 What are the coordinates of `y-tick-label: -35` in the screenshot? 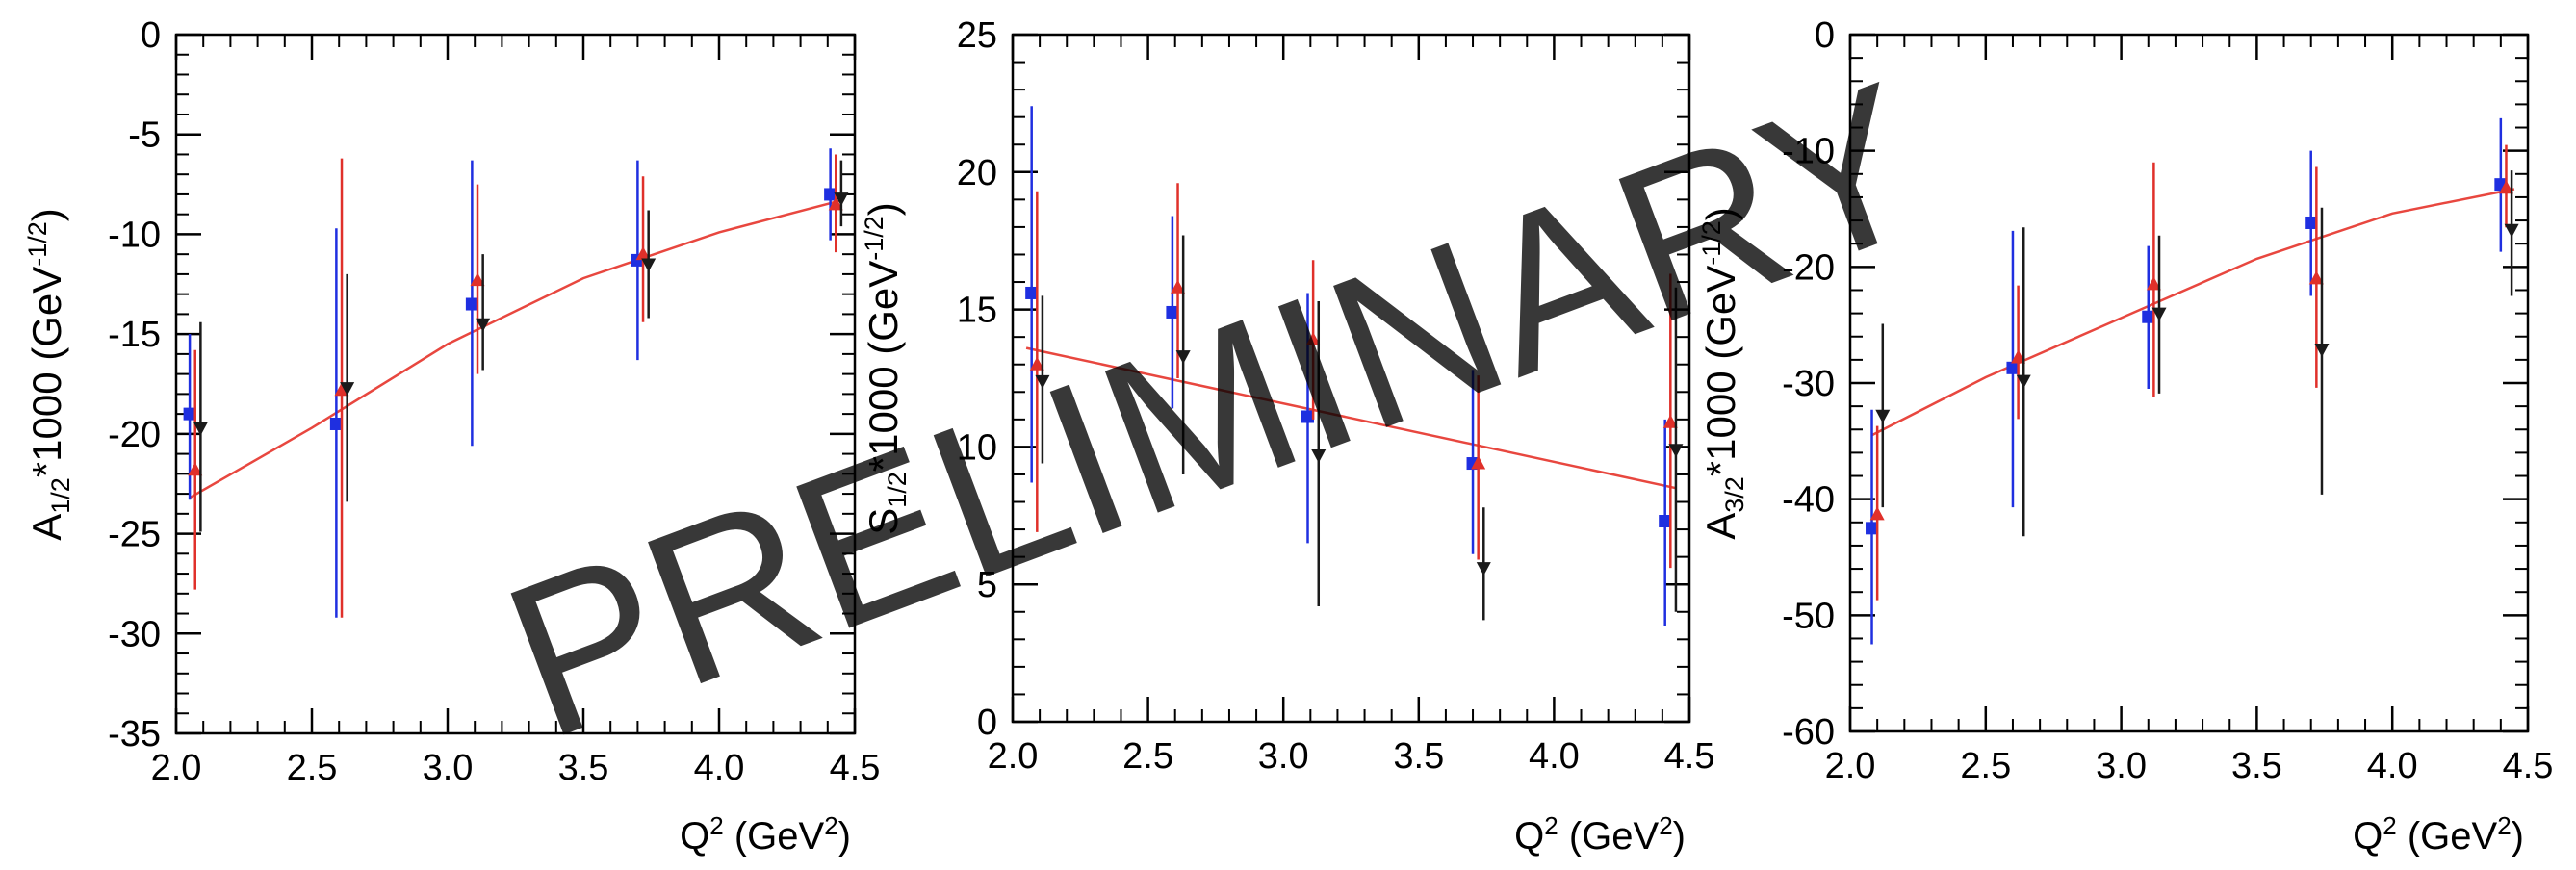 It's located at (135, 734).